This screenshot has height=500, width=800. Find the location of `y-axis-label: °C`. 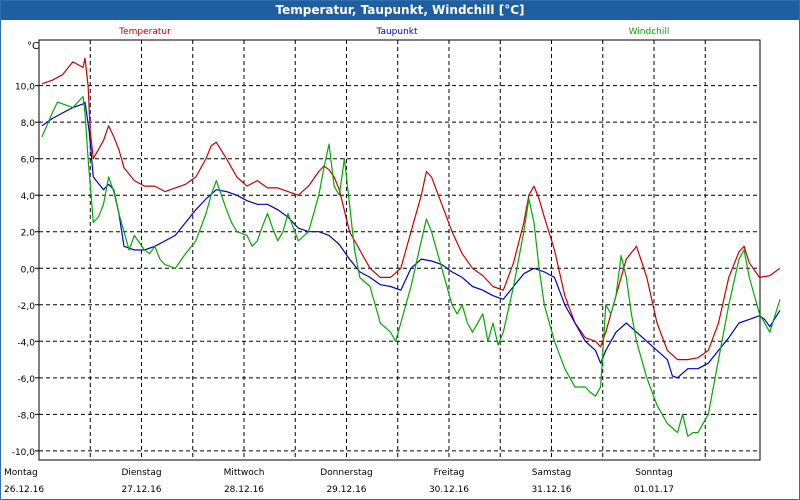

y-axis-label: °C is located at coordinates (33, 46).